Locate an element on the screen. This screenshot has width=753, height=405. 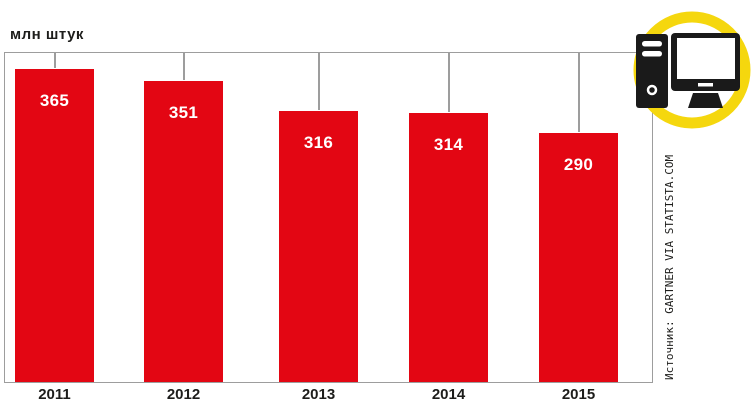
bar-value-label: 314 is located at coordinates (448, 144).